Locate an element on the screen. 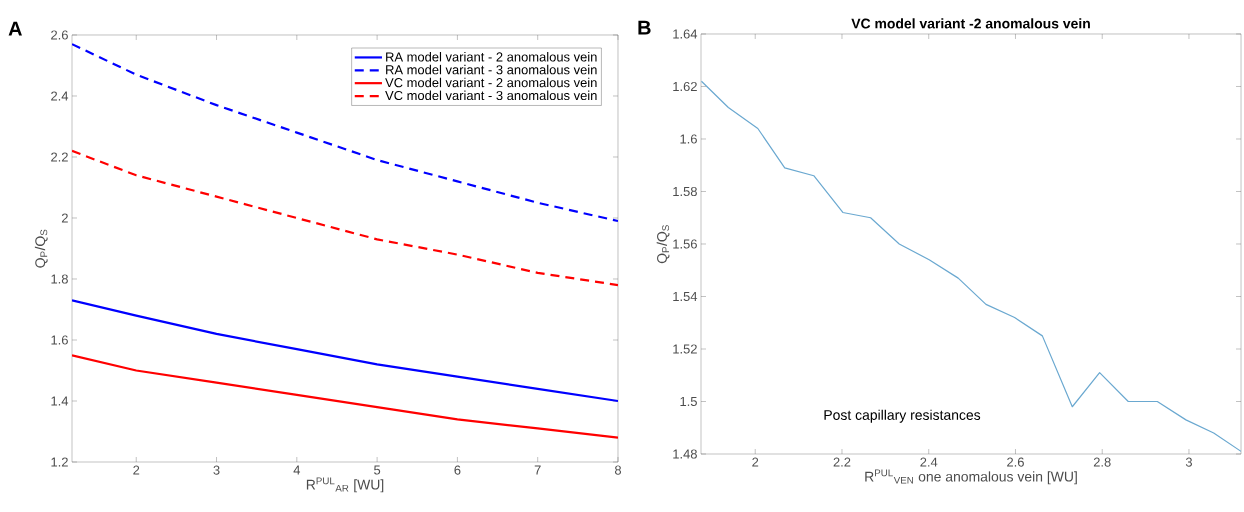 Image resolution: width=1244 pixels, height=512 pixels. x-tick-label: 2.8 is located at coordinates (1102, 462).